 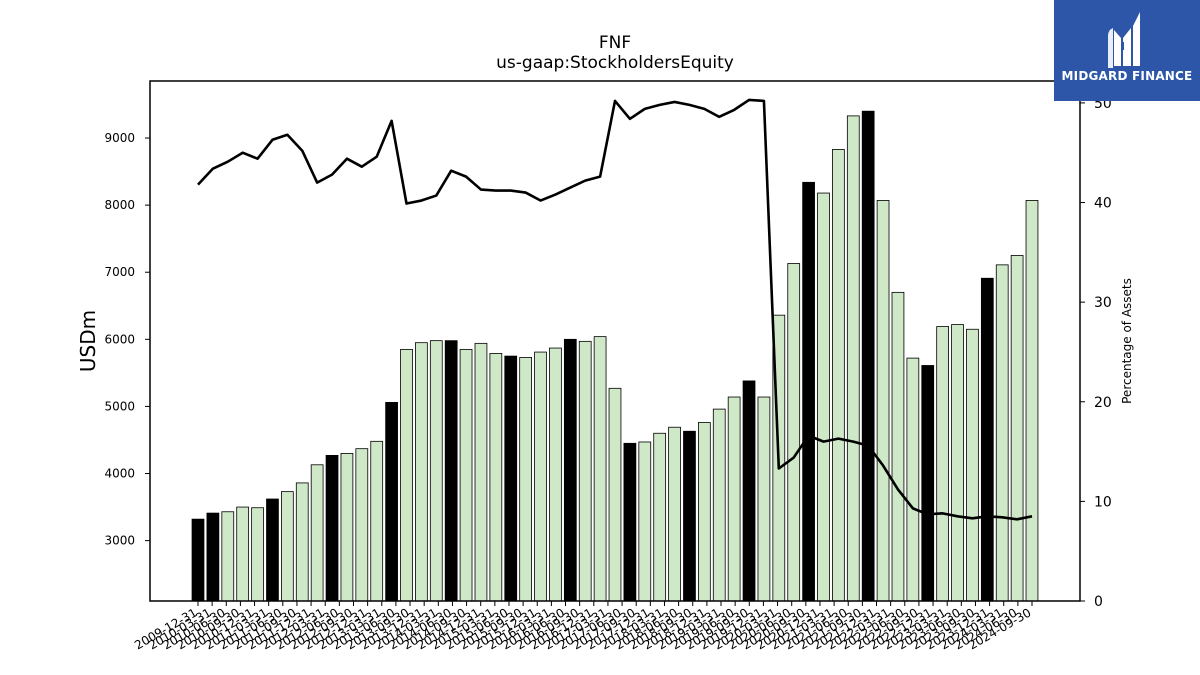 What do you see at coordinates (119, 541) in the screenshot?
I see `y-tick-label: 3000` at bounding box center [119, 541].